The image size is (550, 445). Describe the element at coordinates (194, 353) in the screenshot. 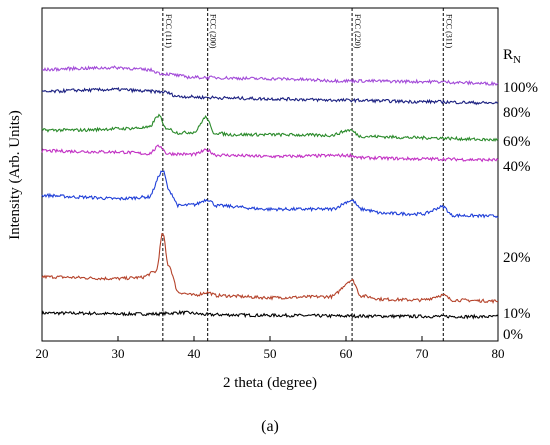

I see `x-tick-label: 40` at that location.